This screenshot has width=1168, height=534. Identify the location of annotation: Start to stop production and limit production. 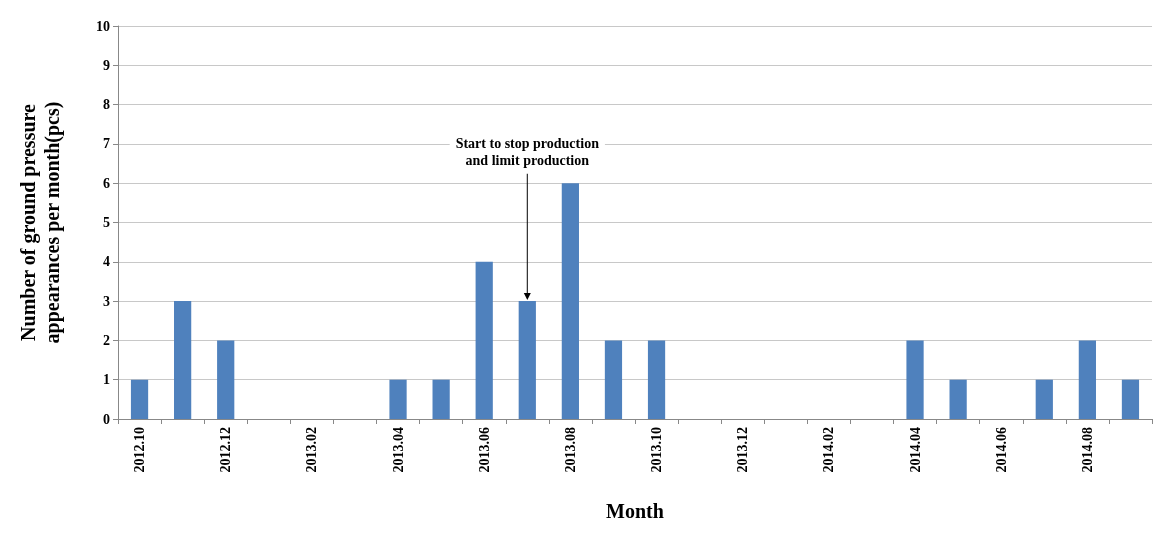
(527, 151).